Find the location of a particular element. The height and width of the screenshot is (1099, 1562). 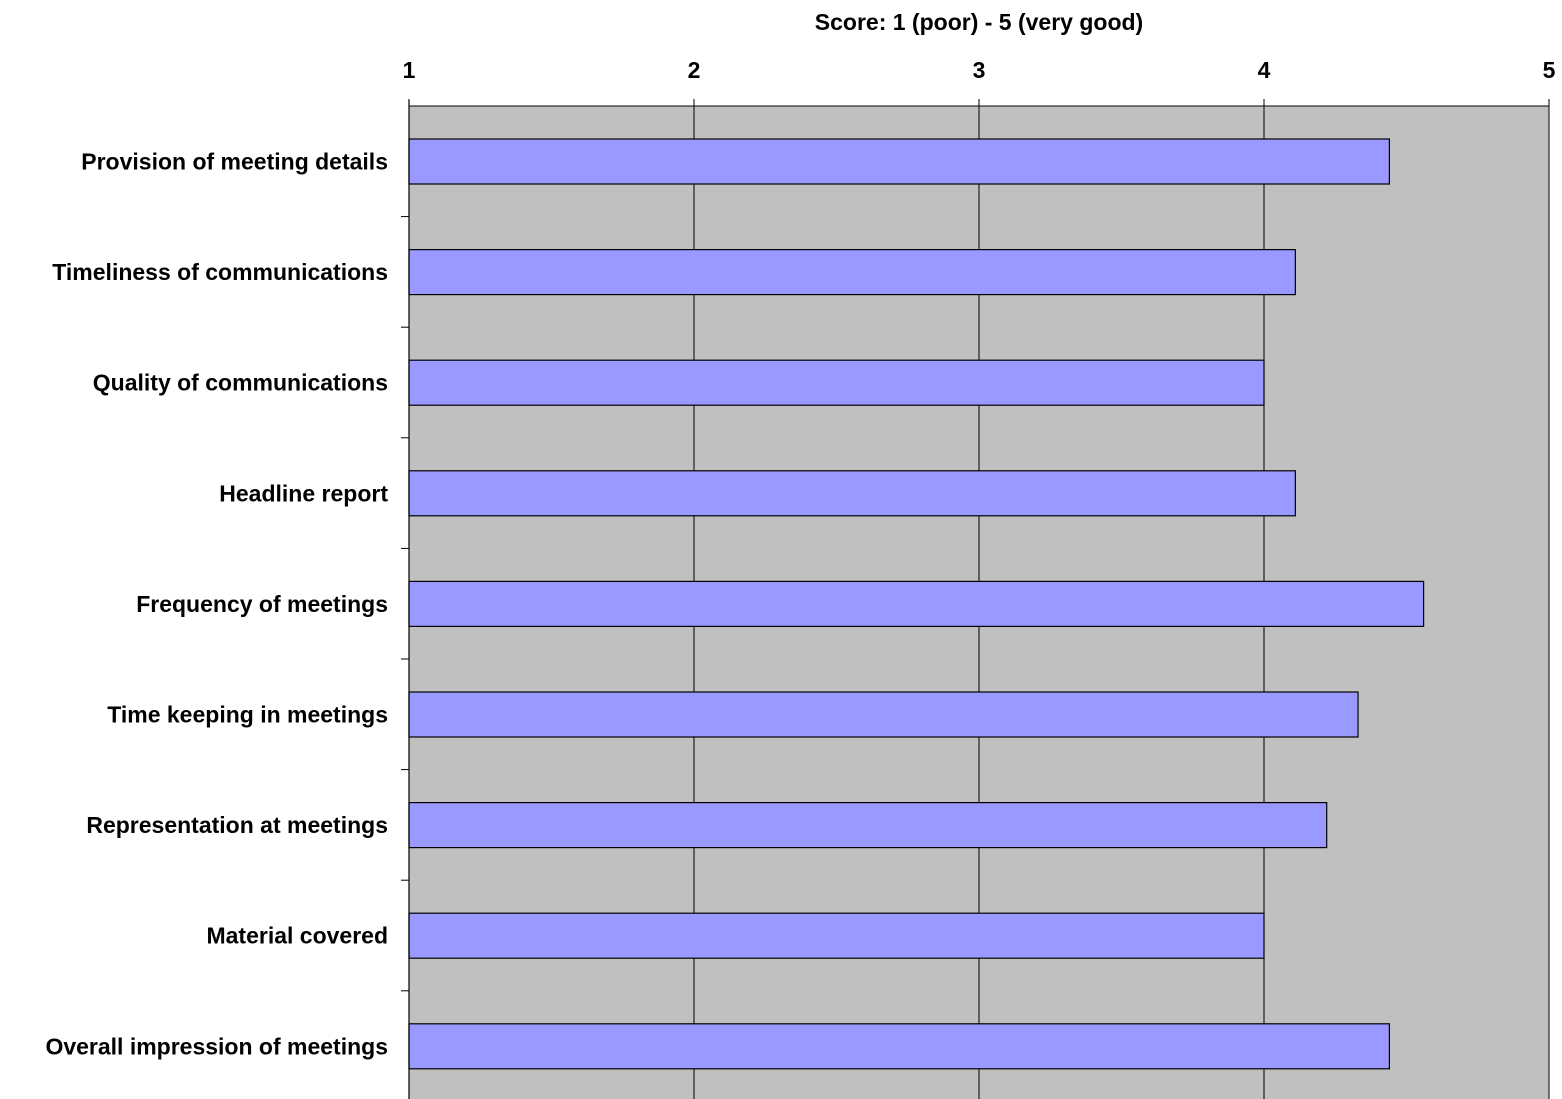

x-tick-labels: 1 2 3 4 5 is located at coordinates (979, 70).